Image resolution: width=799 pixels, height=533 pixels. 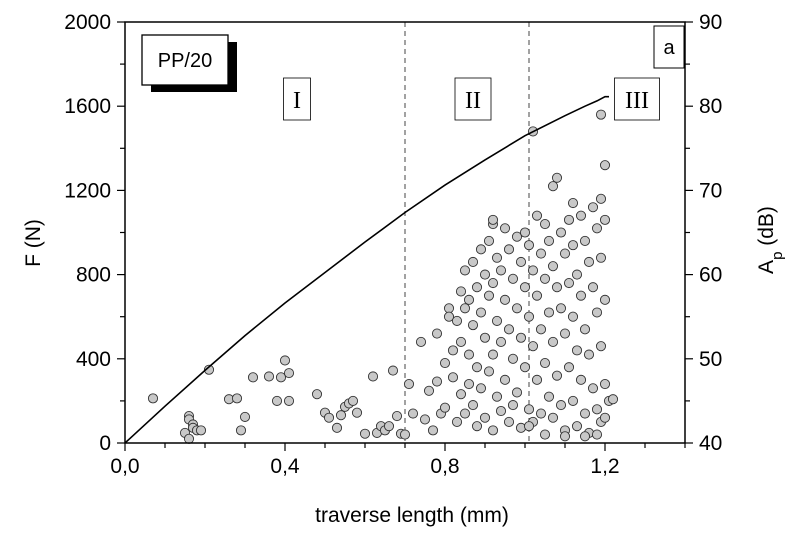 I want to click on stage-label-2: II, so click(x=473, y=101).